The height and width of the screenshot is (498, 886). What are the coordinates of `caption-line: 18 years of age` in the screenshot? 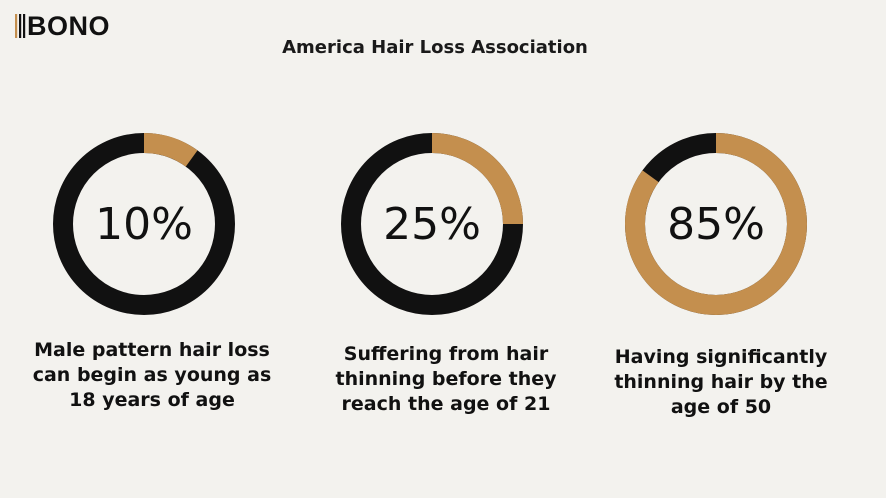 It's located at (152, 400).